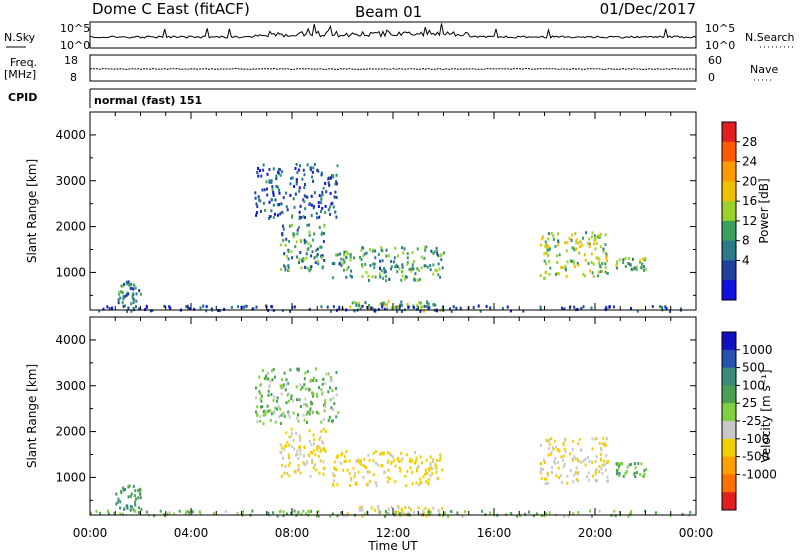  What do you see at coordinates (23, 62) in the screenshot?
I see `freq-label: Freq.` at bounding box center [23, 62].